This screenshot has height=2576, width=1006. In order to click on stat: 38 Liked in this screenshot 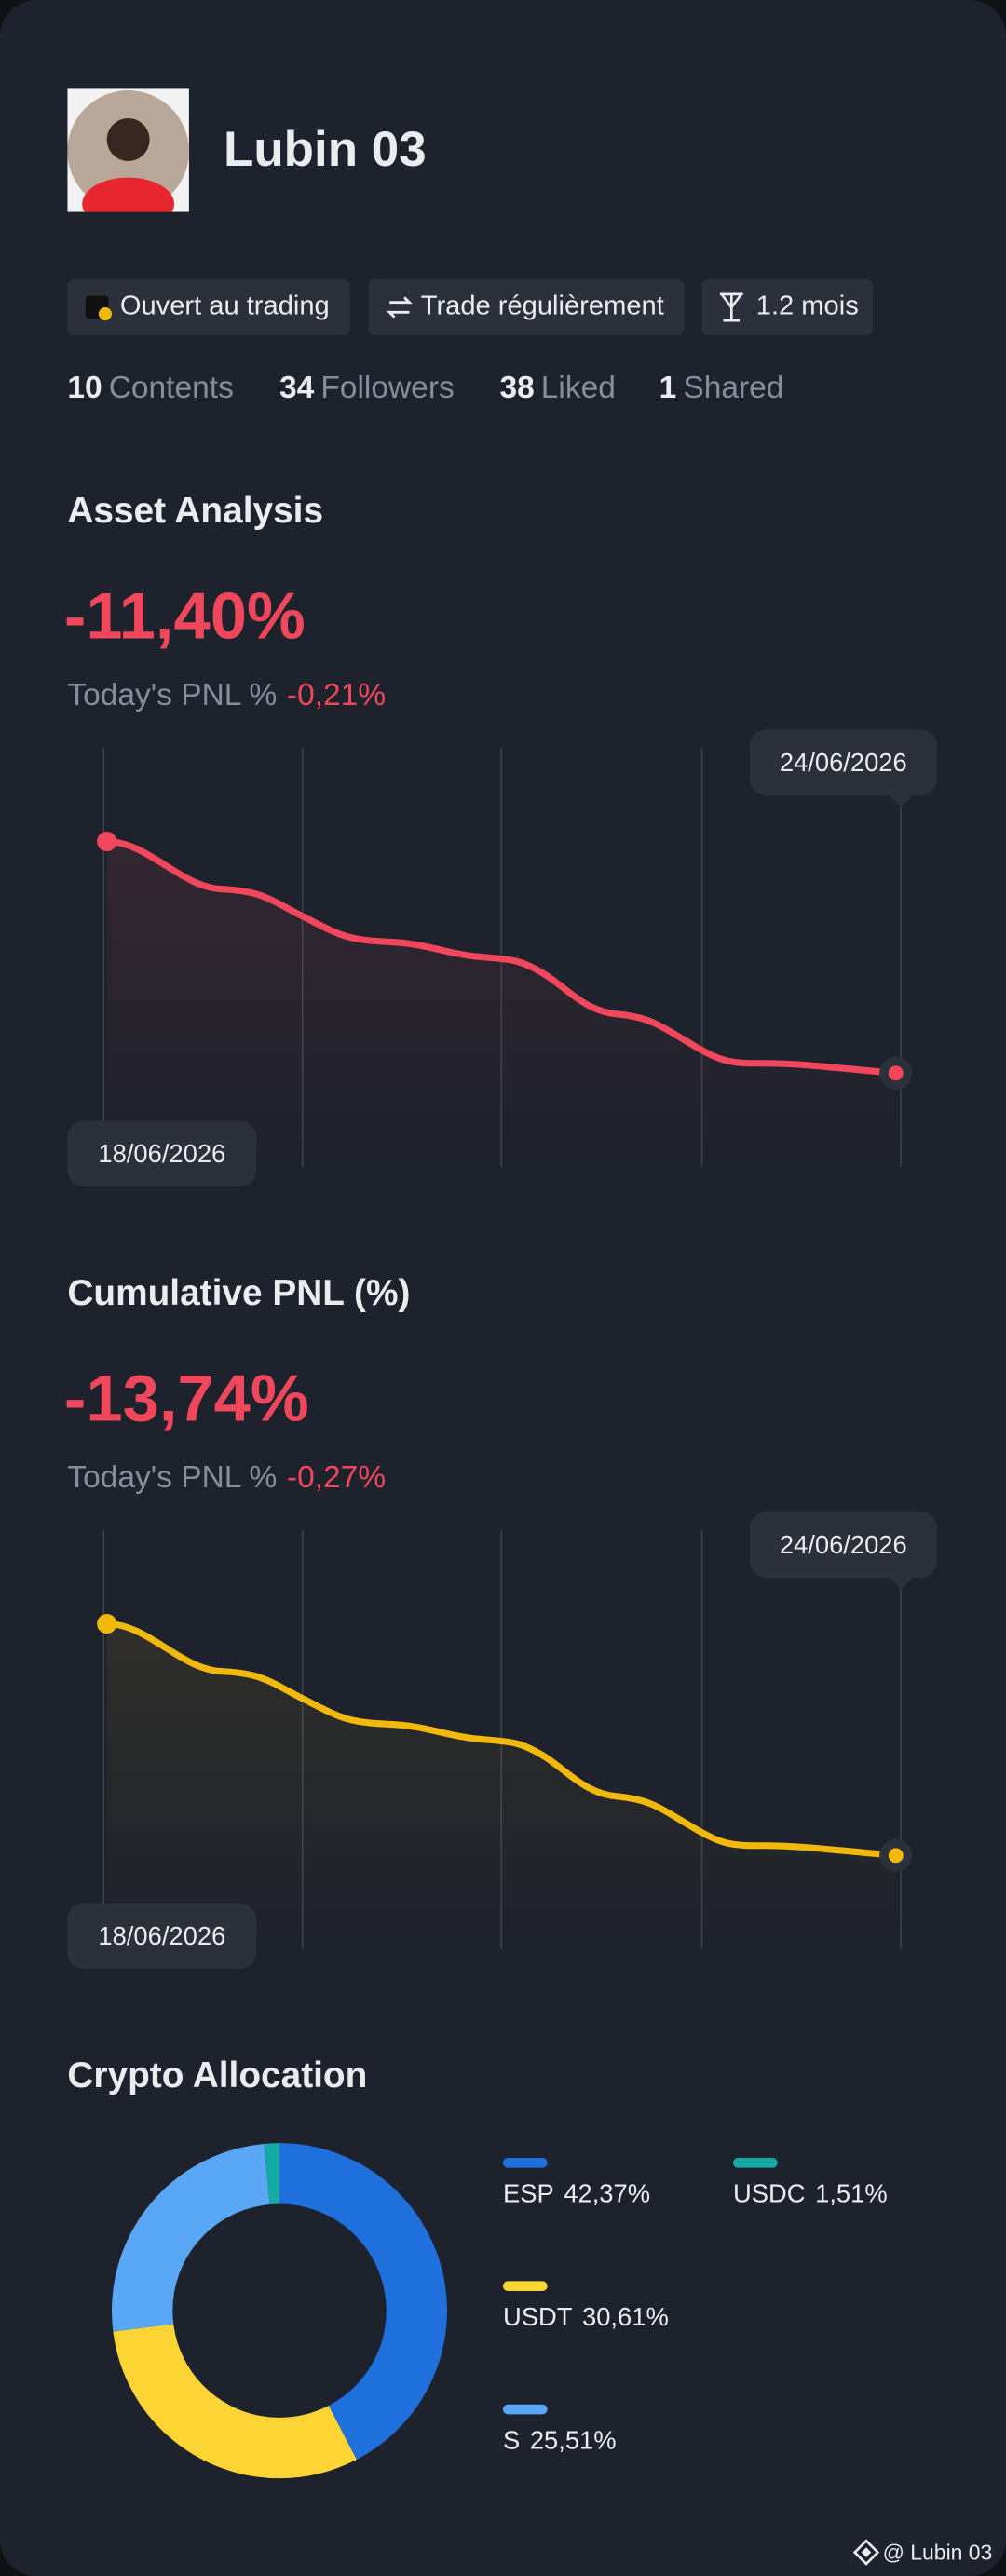, I will do `click(557, 388)`.